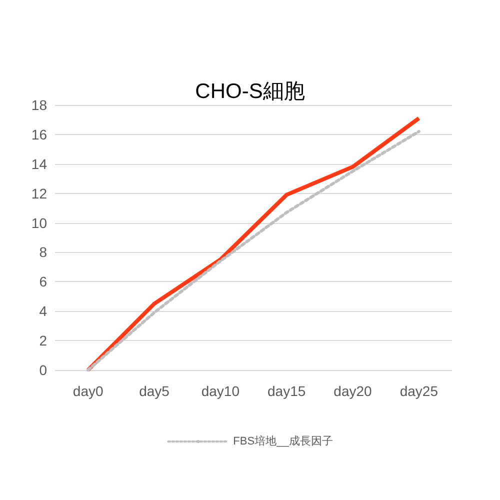  What do you see at coordinates (43, 370) in the screenshot?
I see `y-tick-label: 0` at bounding box center [43, 370].